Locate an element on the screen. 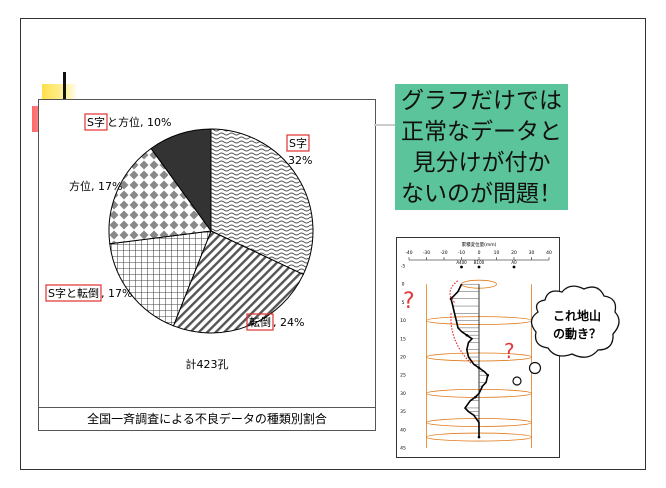  depth-tick-label: 30 is located at coordinates (403, 394).